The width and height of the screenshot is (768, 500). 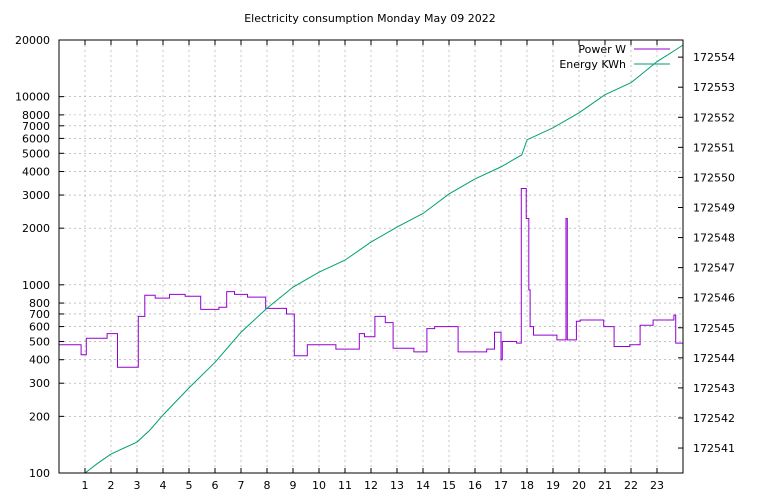 I want to click on x-tick-label: 6, so click(x=215, y=485).